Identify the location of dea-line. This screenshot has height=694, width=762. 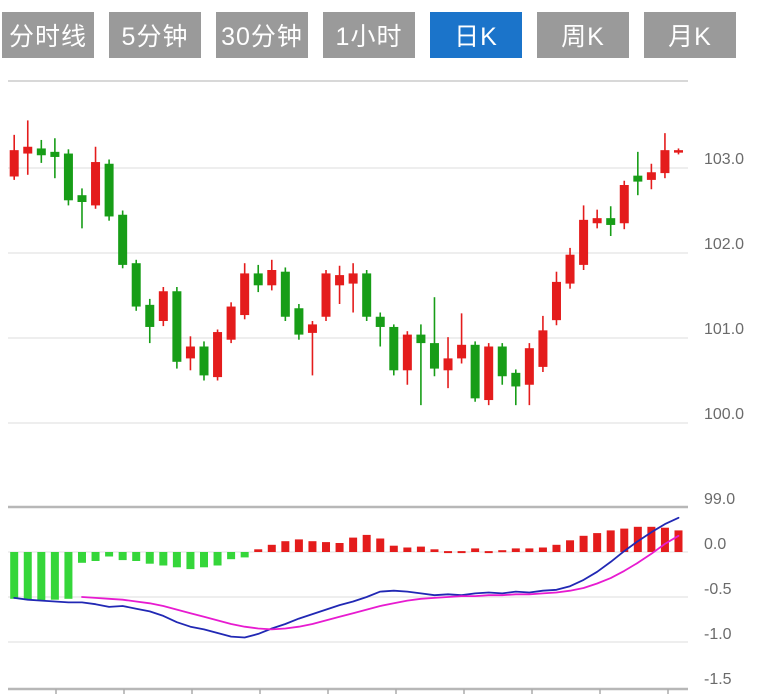
(380, 582).